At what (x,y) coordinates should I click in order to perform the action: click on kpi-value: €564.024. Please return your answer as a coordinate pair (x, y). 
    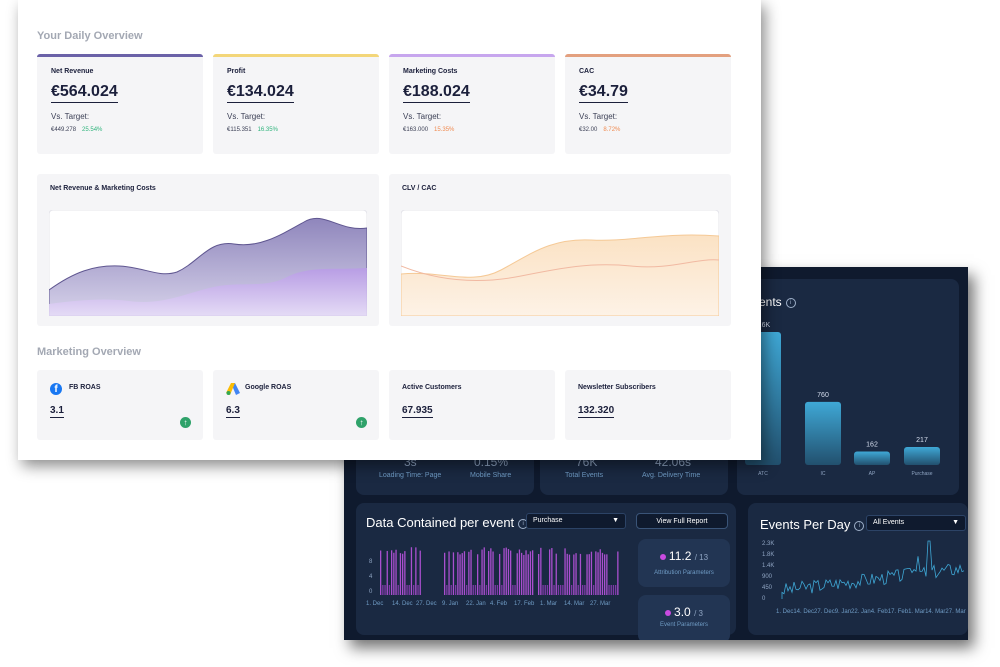
    Looking at the image, I should click on (84, 93).